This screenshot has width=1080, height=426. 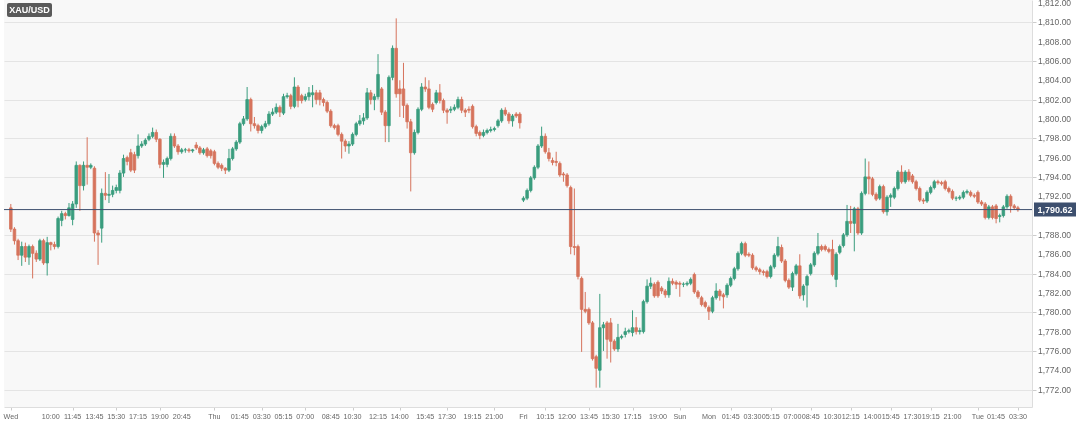 I want to click on y-tick-label: 1,776.00, so click(x=1055, y=350).